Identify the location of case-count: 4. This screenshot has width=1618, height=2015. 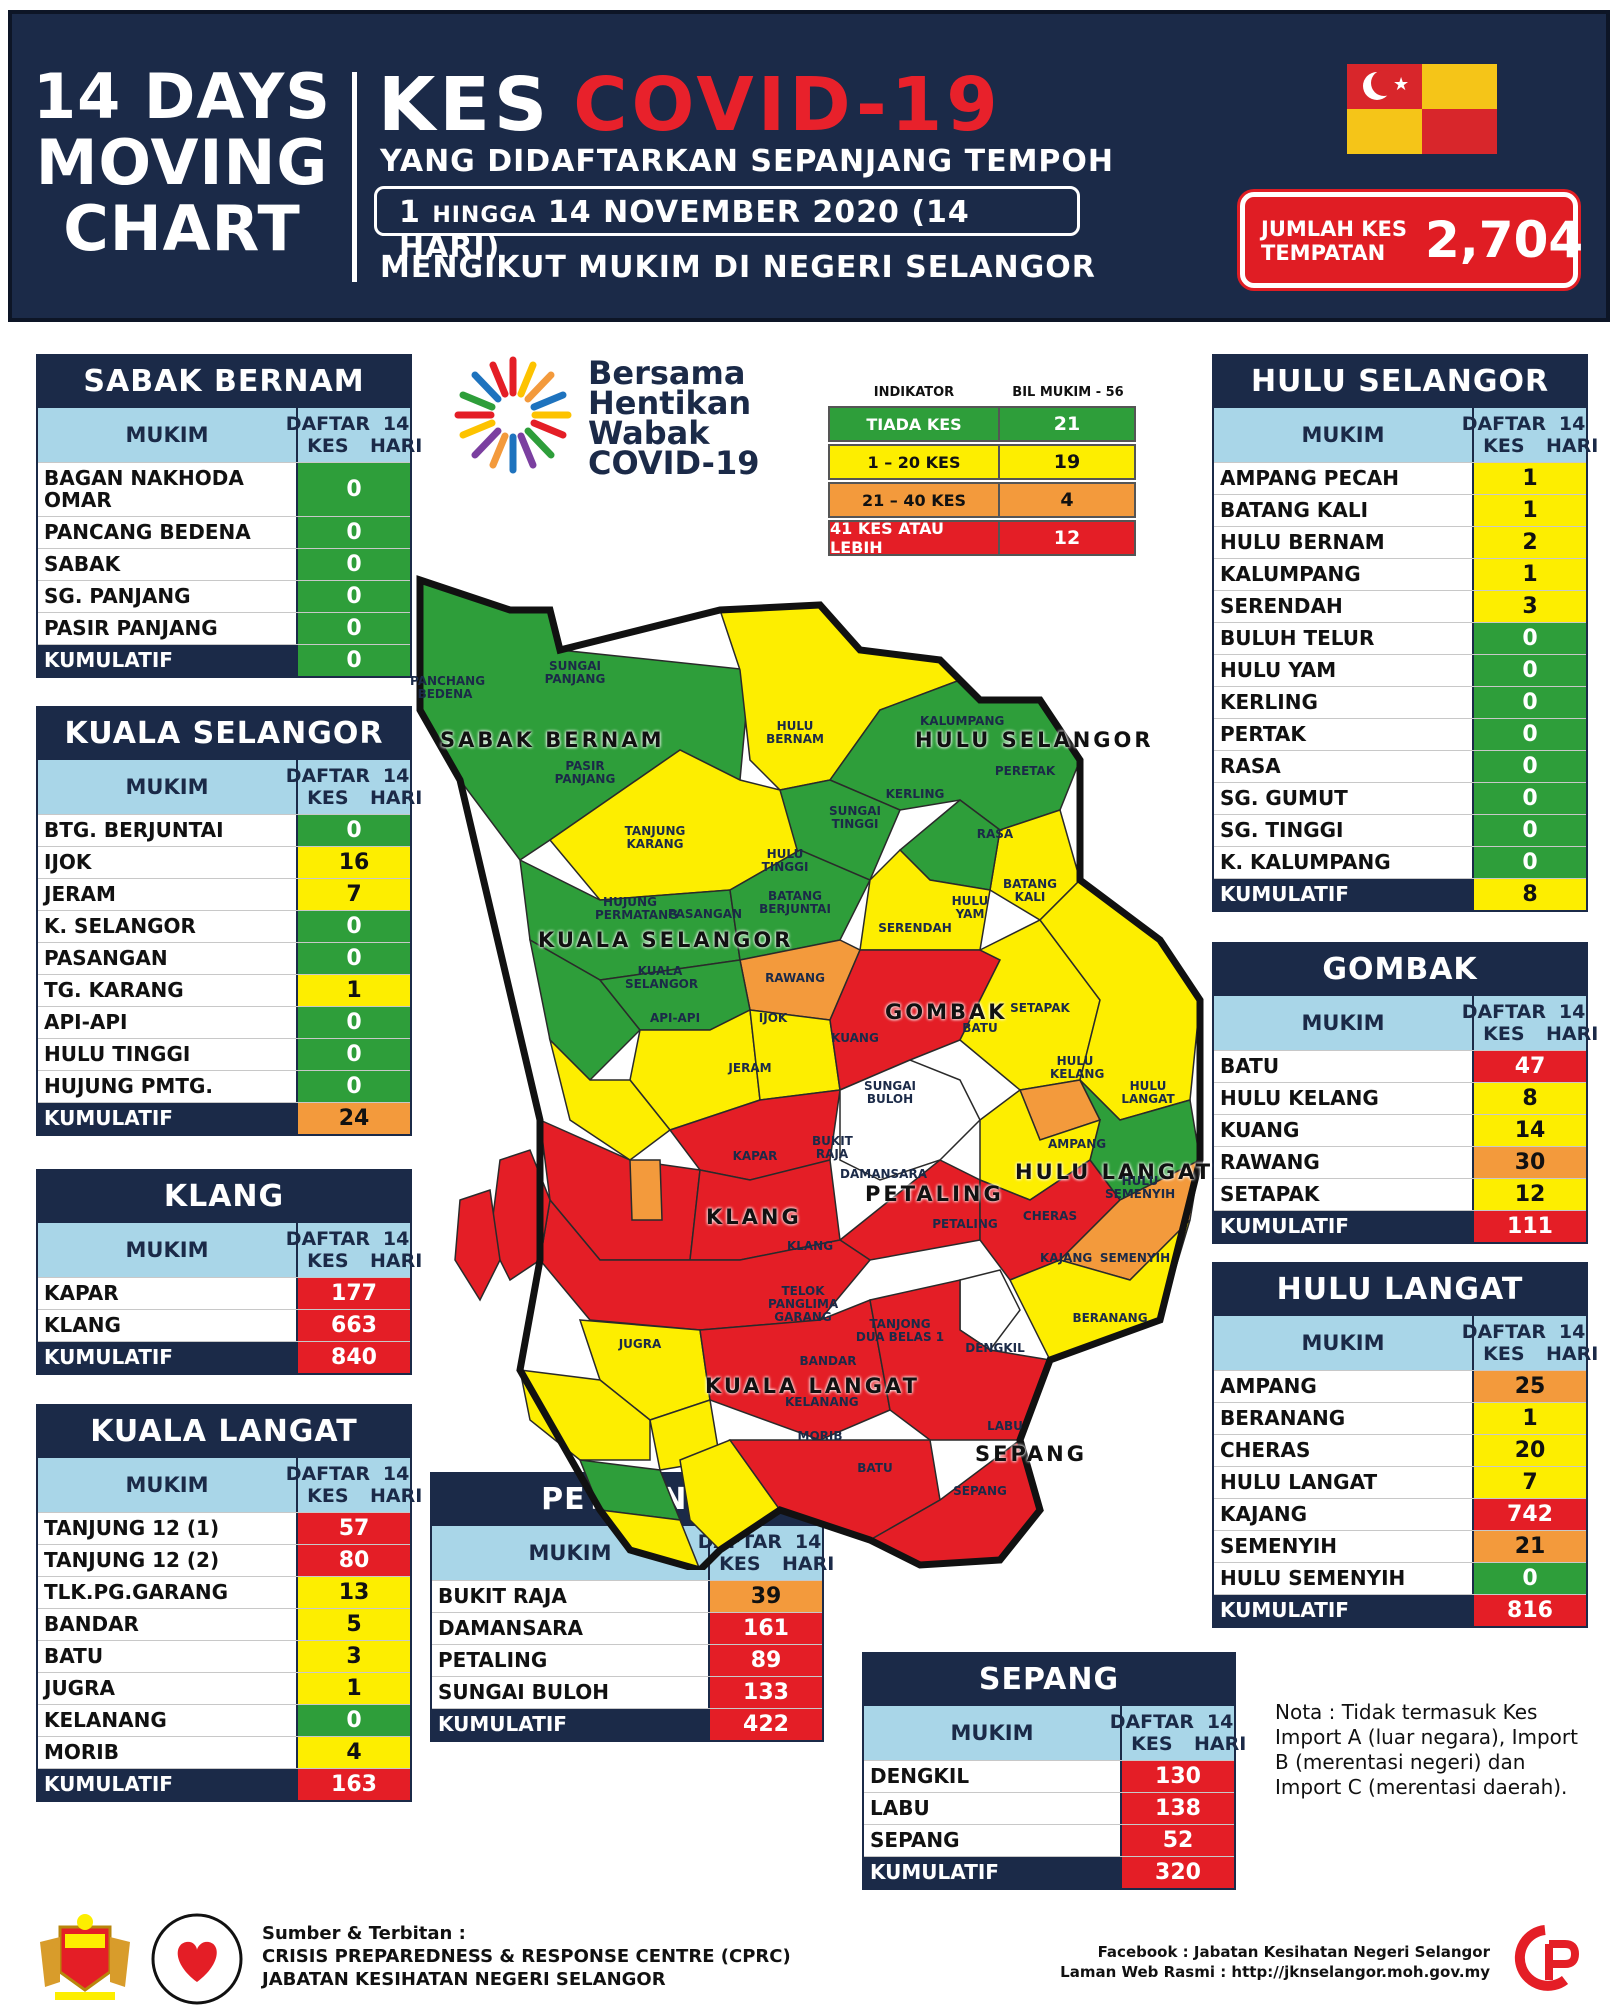
(354, 1752).